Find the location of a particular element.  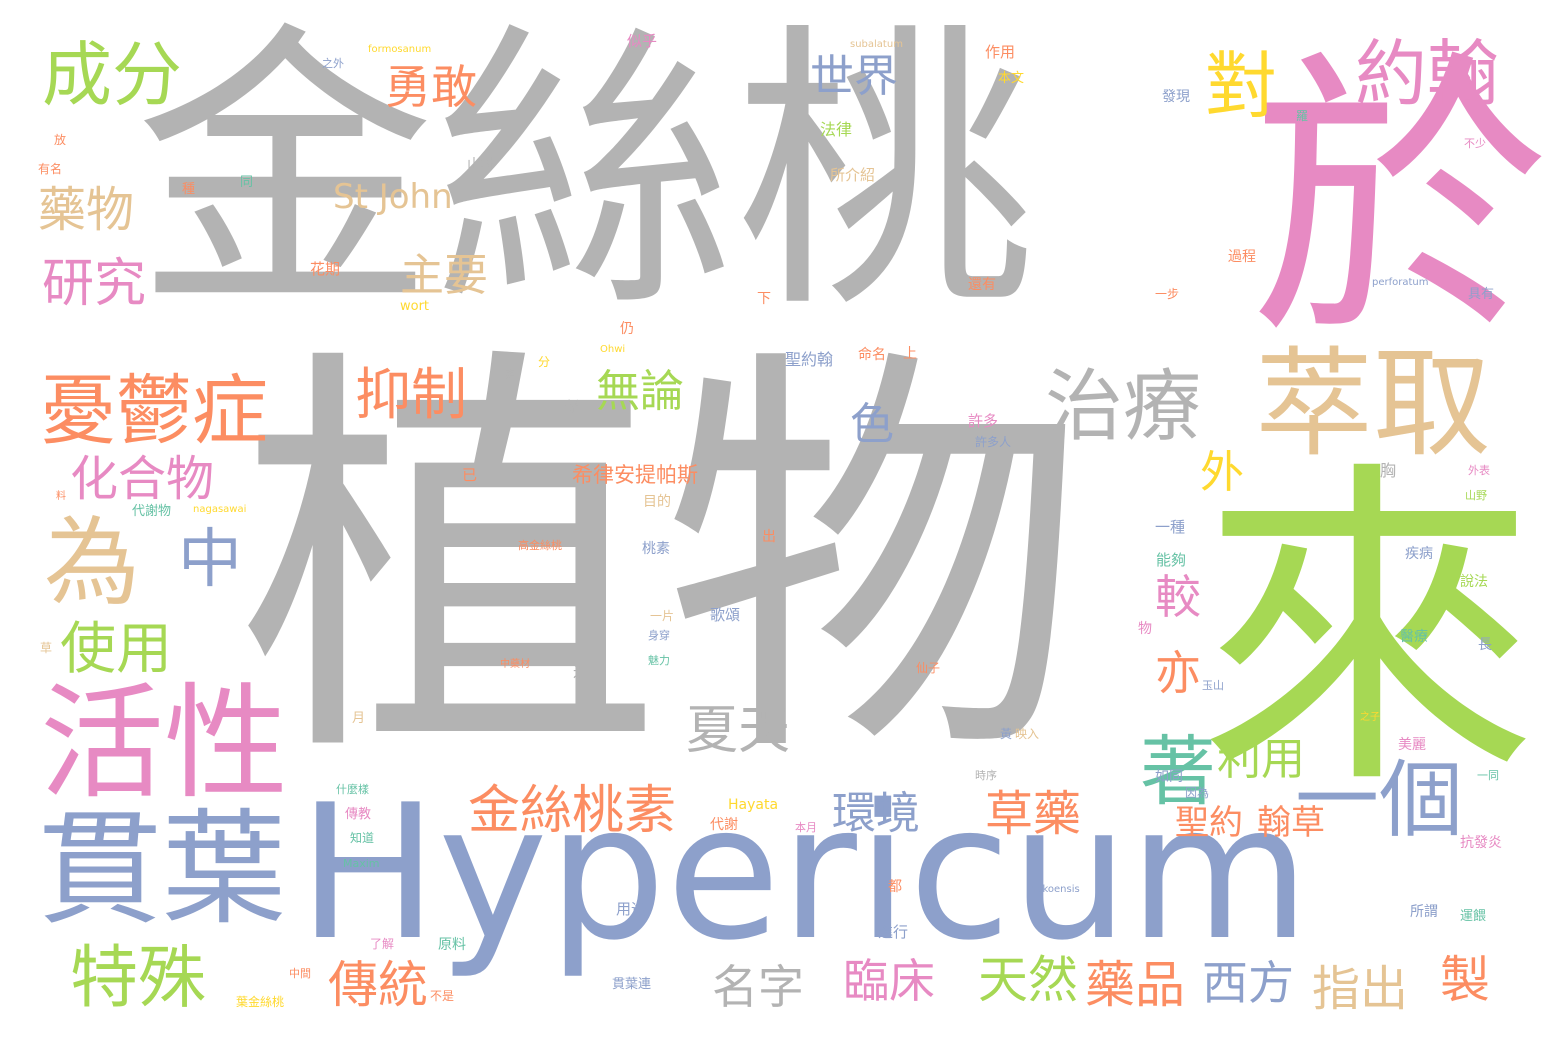

word: 已 is located at coordinates (470, 475).